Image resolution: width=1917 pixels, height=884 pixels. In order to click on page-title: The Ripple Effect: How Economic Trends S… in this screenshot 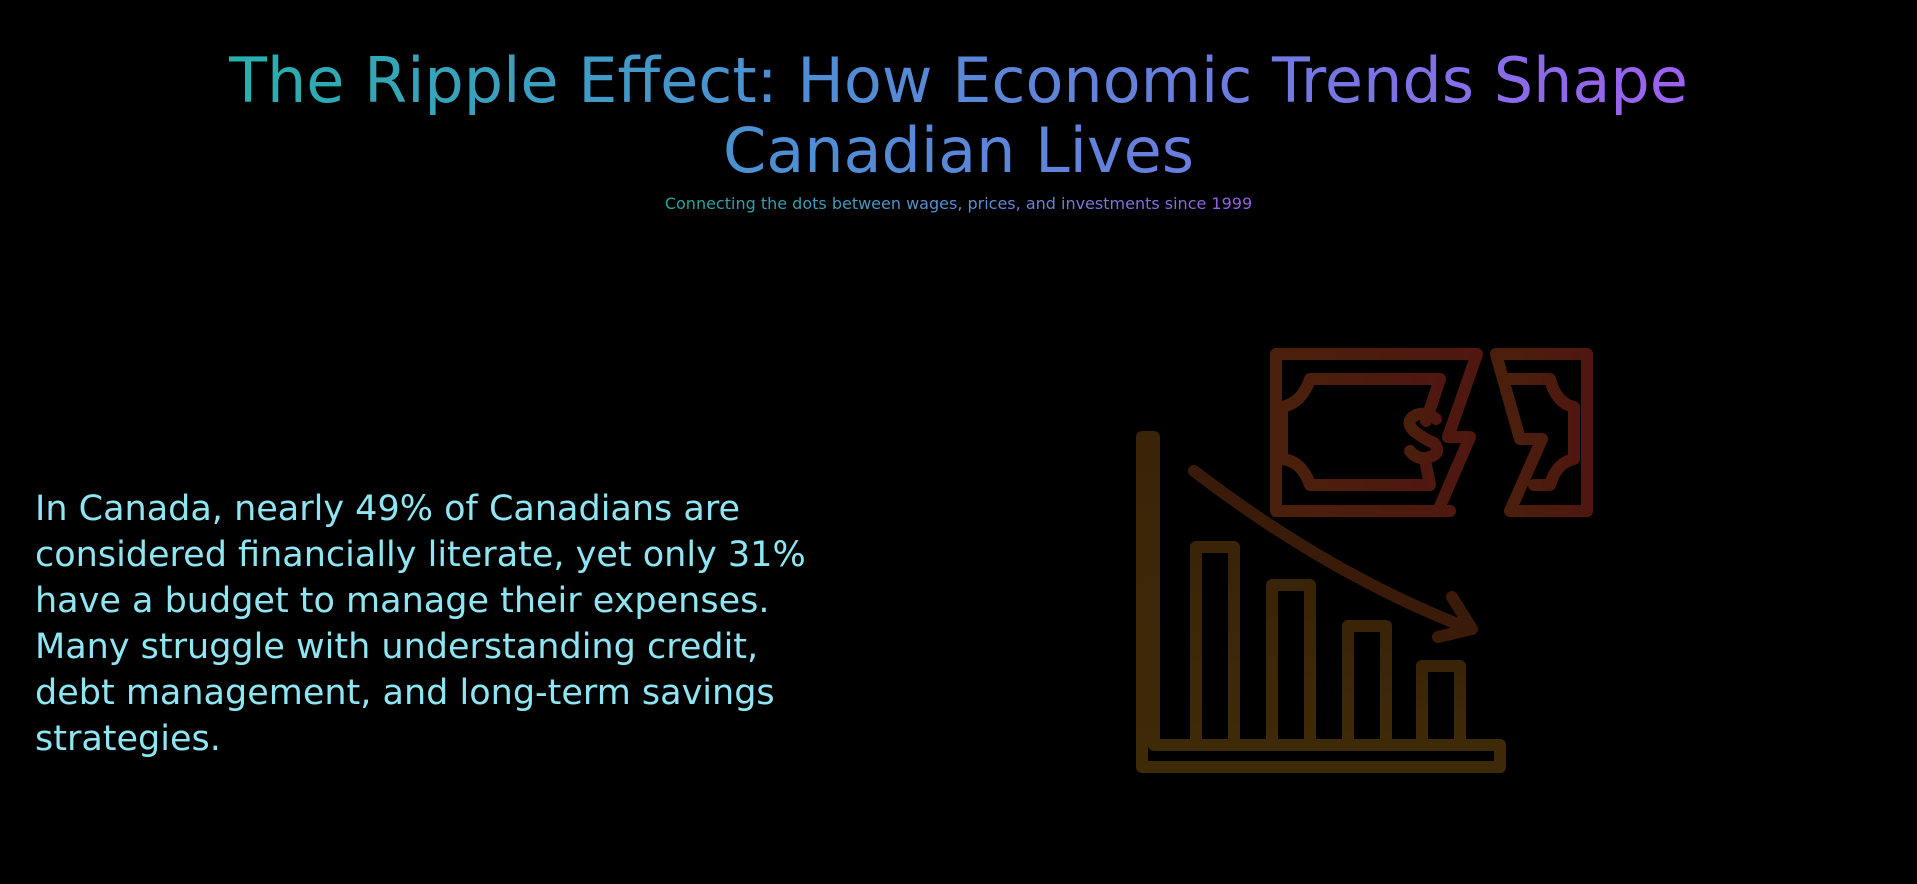, I will do `click(959, 116)`.